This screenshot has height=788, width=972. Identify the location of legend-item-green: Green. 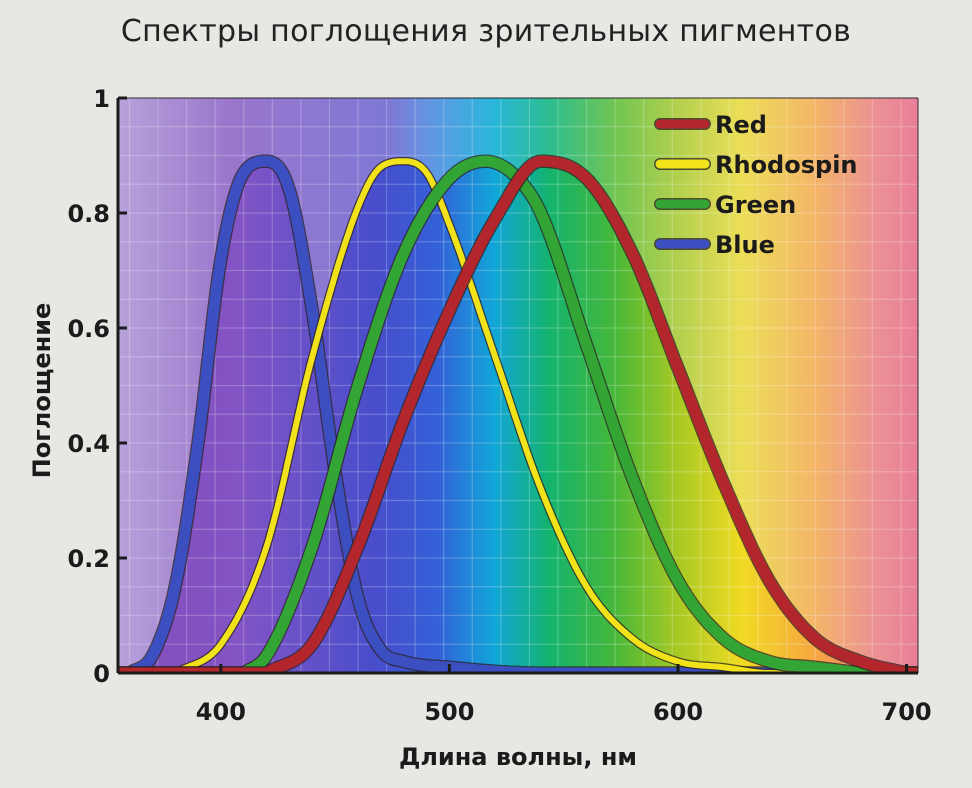
(725, 205).